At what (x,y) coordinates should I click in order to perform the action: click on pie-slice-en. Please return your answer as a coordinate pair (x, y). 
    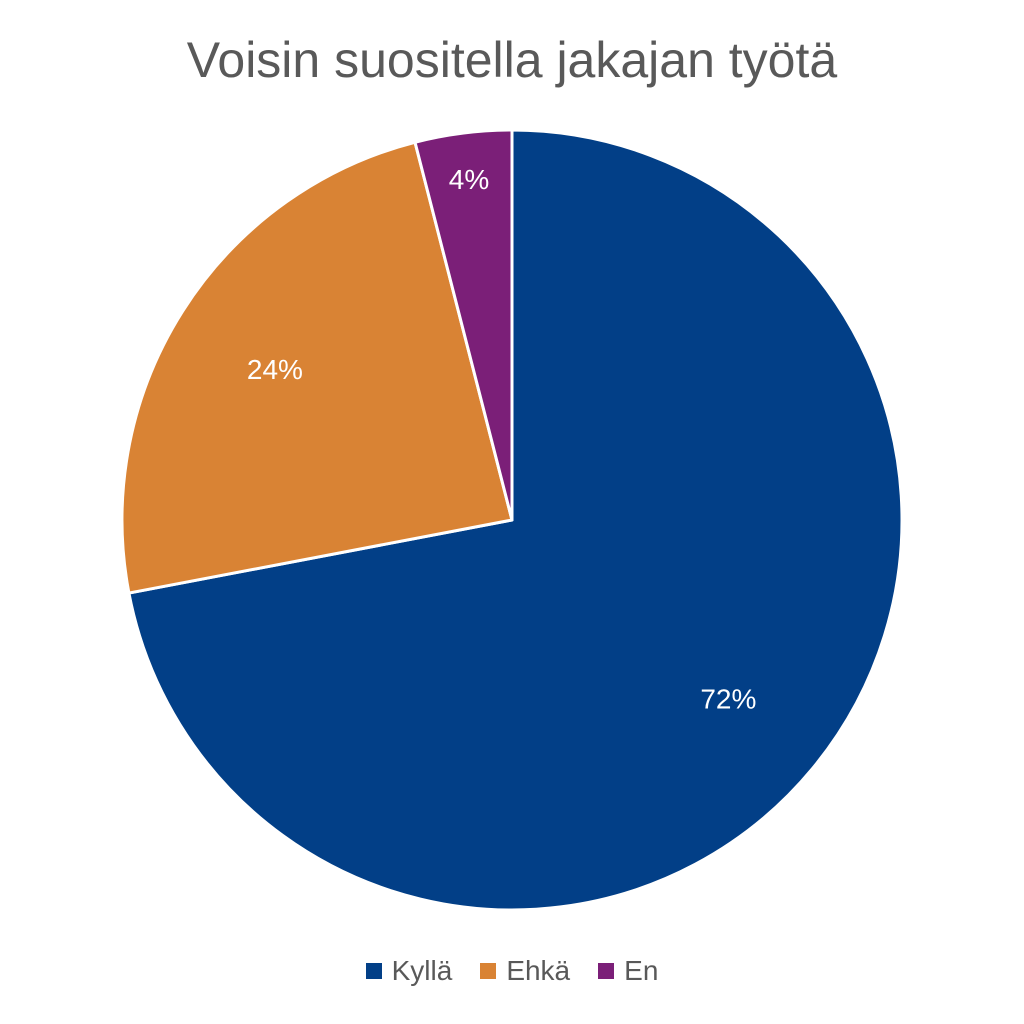
    Looking at the image, I should click on (463, 325).